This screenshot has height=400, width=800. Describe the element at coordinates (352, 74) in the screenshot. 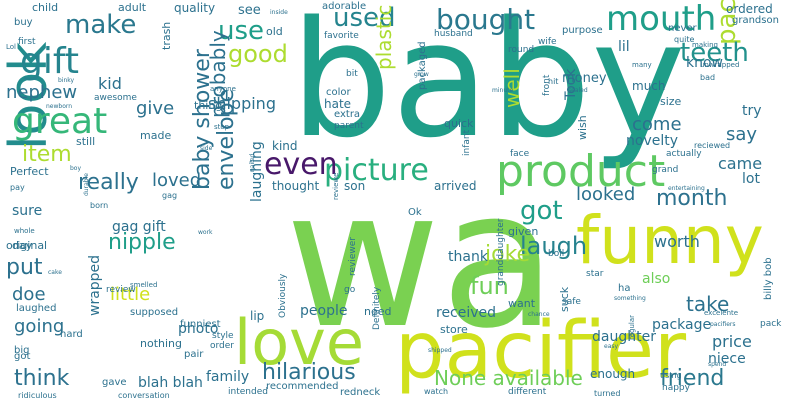

I see `word-cloud-word: bit` at that location.